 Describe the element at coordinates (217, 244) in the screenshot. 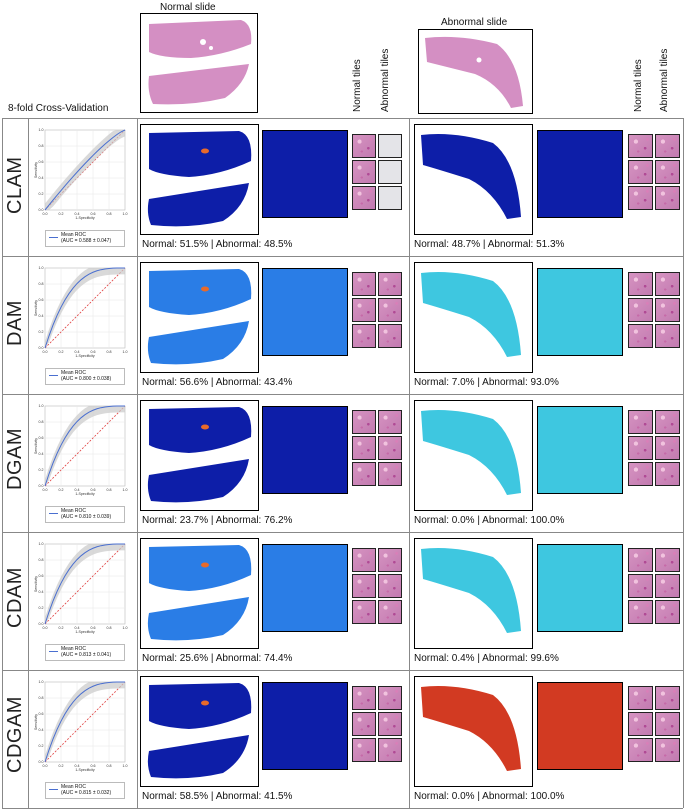

I see `normal-slide-caption: Normal: 51.5% | Abnormal: 48.5%` at that location.